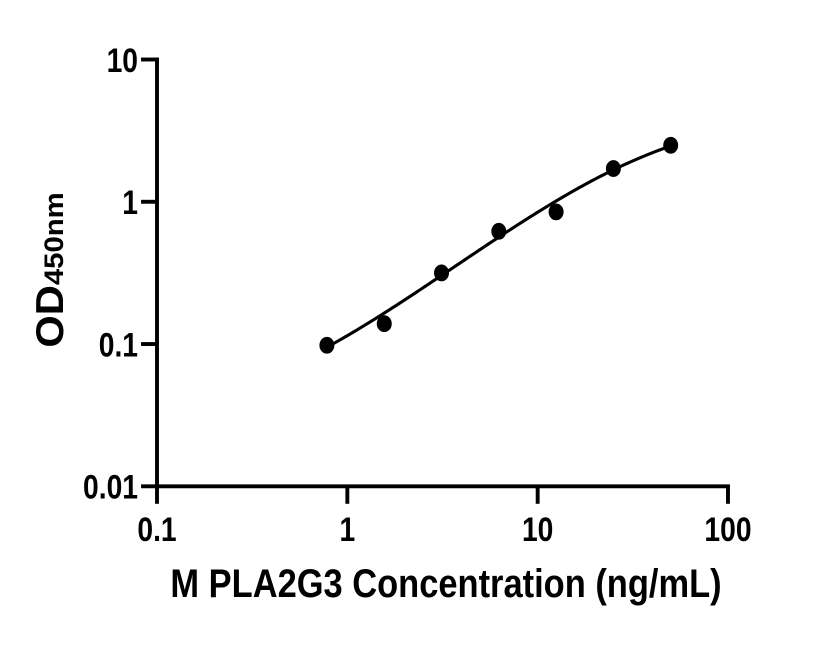 This screenshot has width=816, height=645. What do you see at coordinates (156, 528) in the screenshot?
I see `x-tick-label: 0.1` at bounding box center [156, 528].